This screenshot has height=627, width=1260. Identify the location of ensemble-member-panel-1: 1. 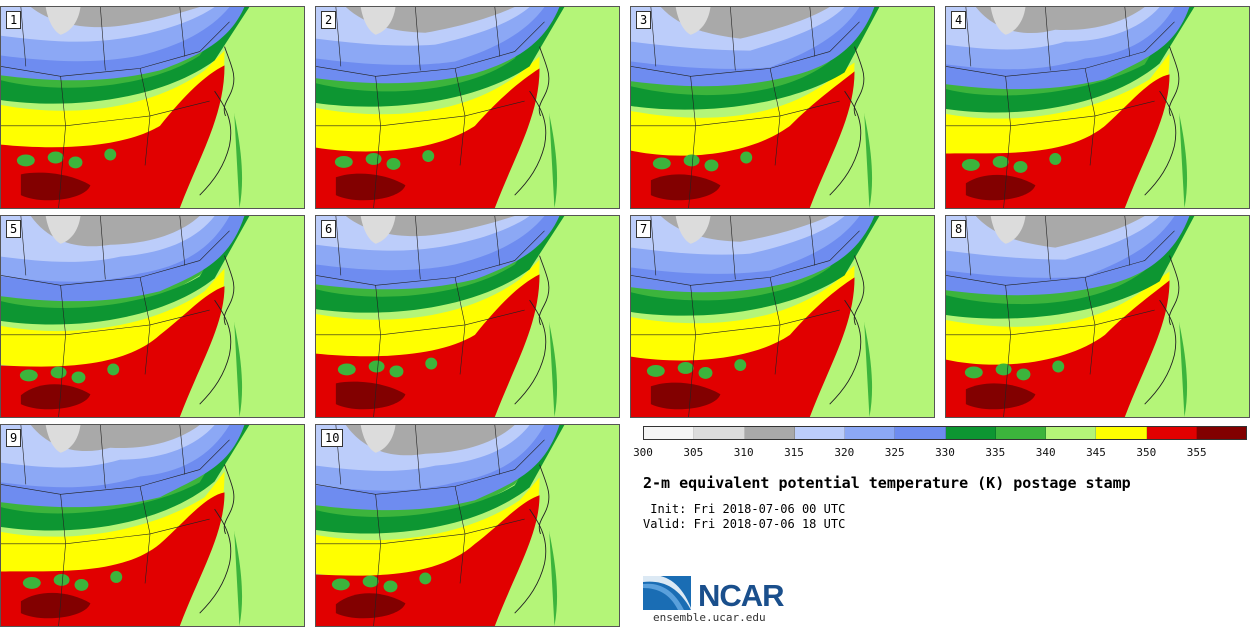
(152, 107).